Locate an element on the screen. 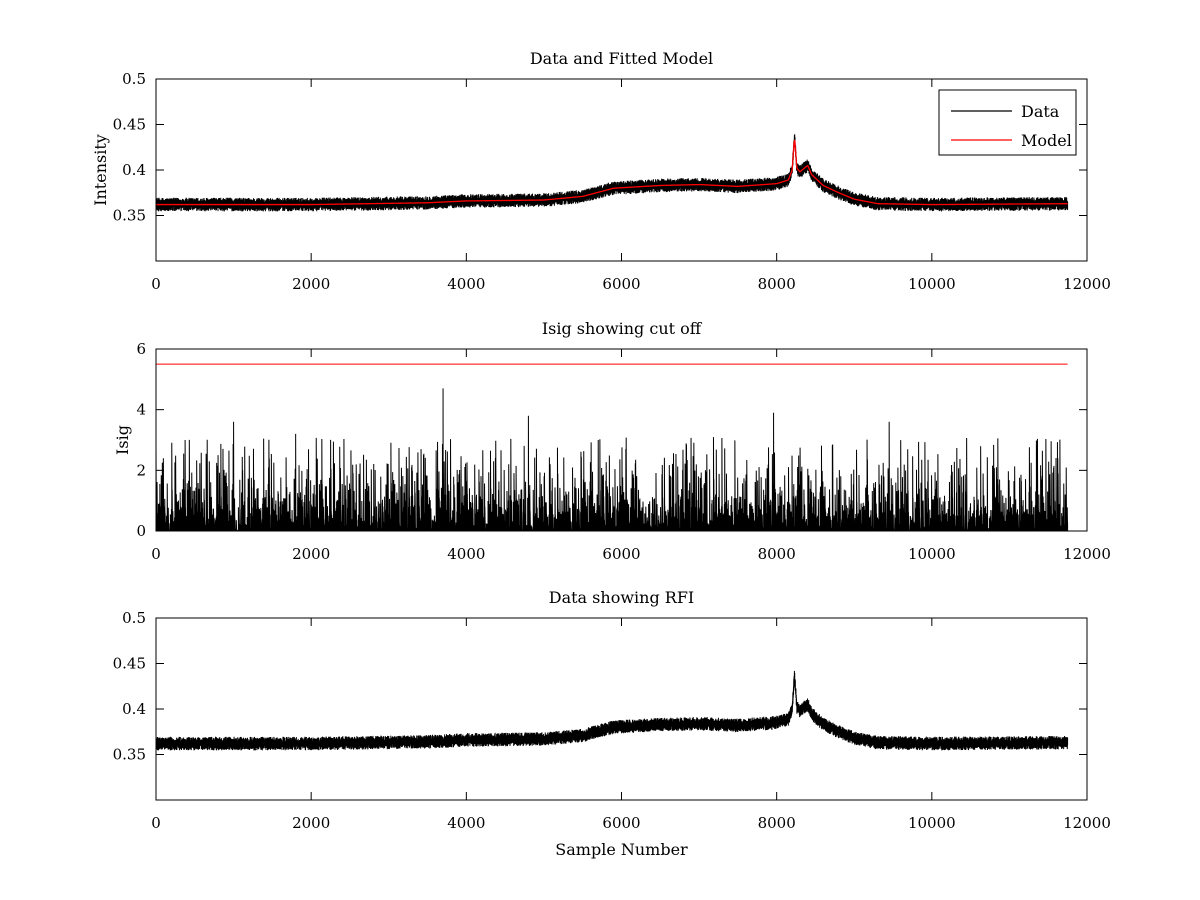  legend: Data Model is located at coordinates (1007, 122).